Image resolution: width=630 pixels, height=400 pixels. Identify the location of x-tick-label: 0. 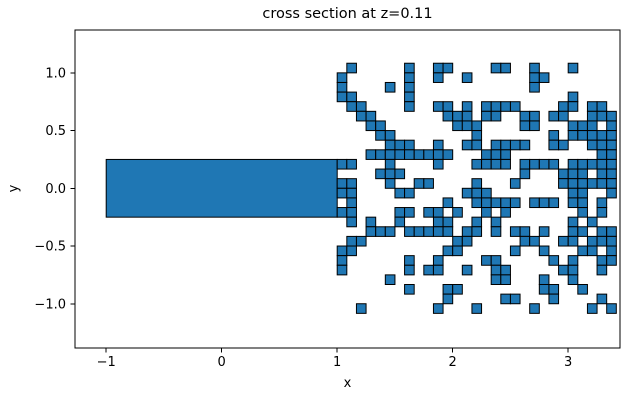
(222, 362).